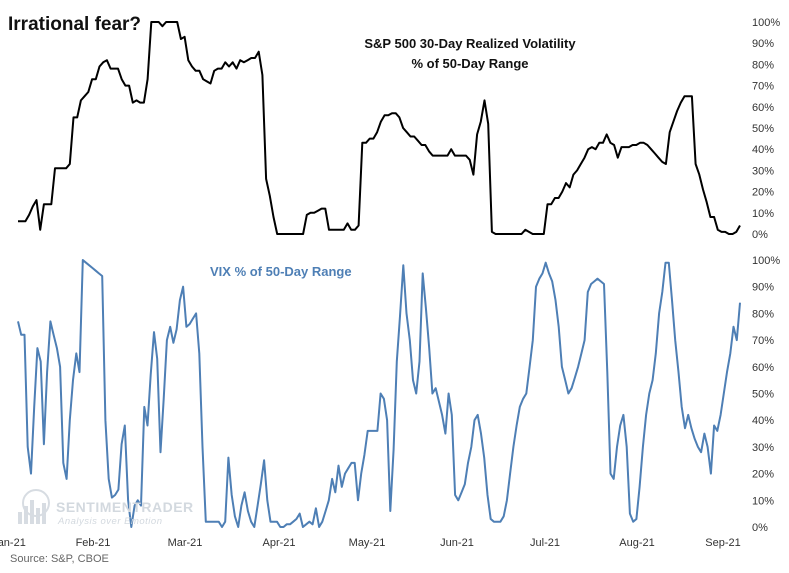 Image resolution: width=789 pixels, height=573 pixels. Describe the element at coordinates (74, 24) in the screenshot. I see `chart-title: Irrational fear?` at that location.